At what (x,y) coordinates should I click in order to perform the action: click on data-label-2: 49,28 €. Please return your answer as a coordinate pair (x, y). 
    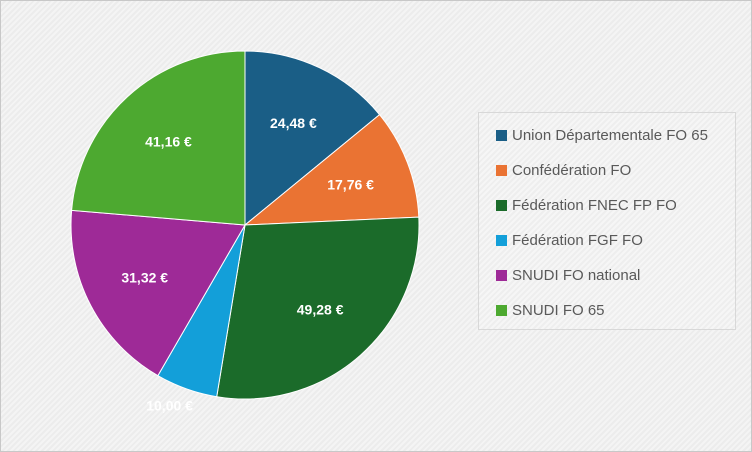
    Looking at the image, I should click on (320, 310).